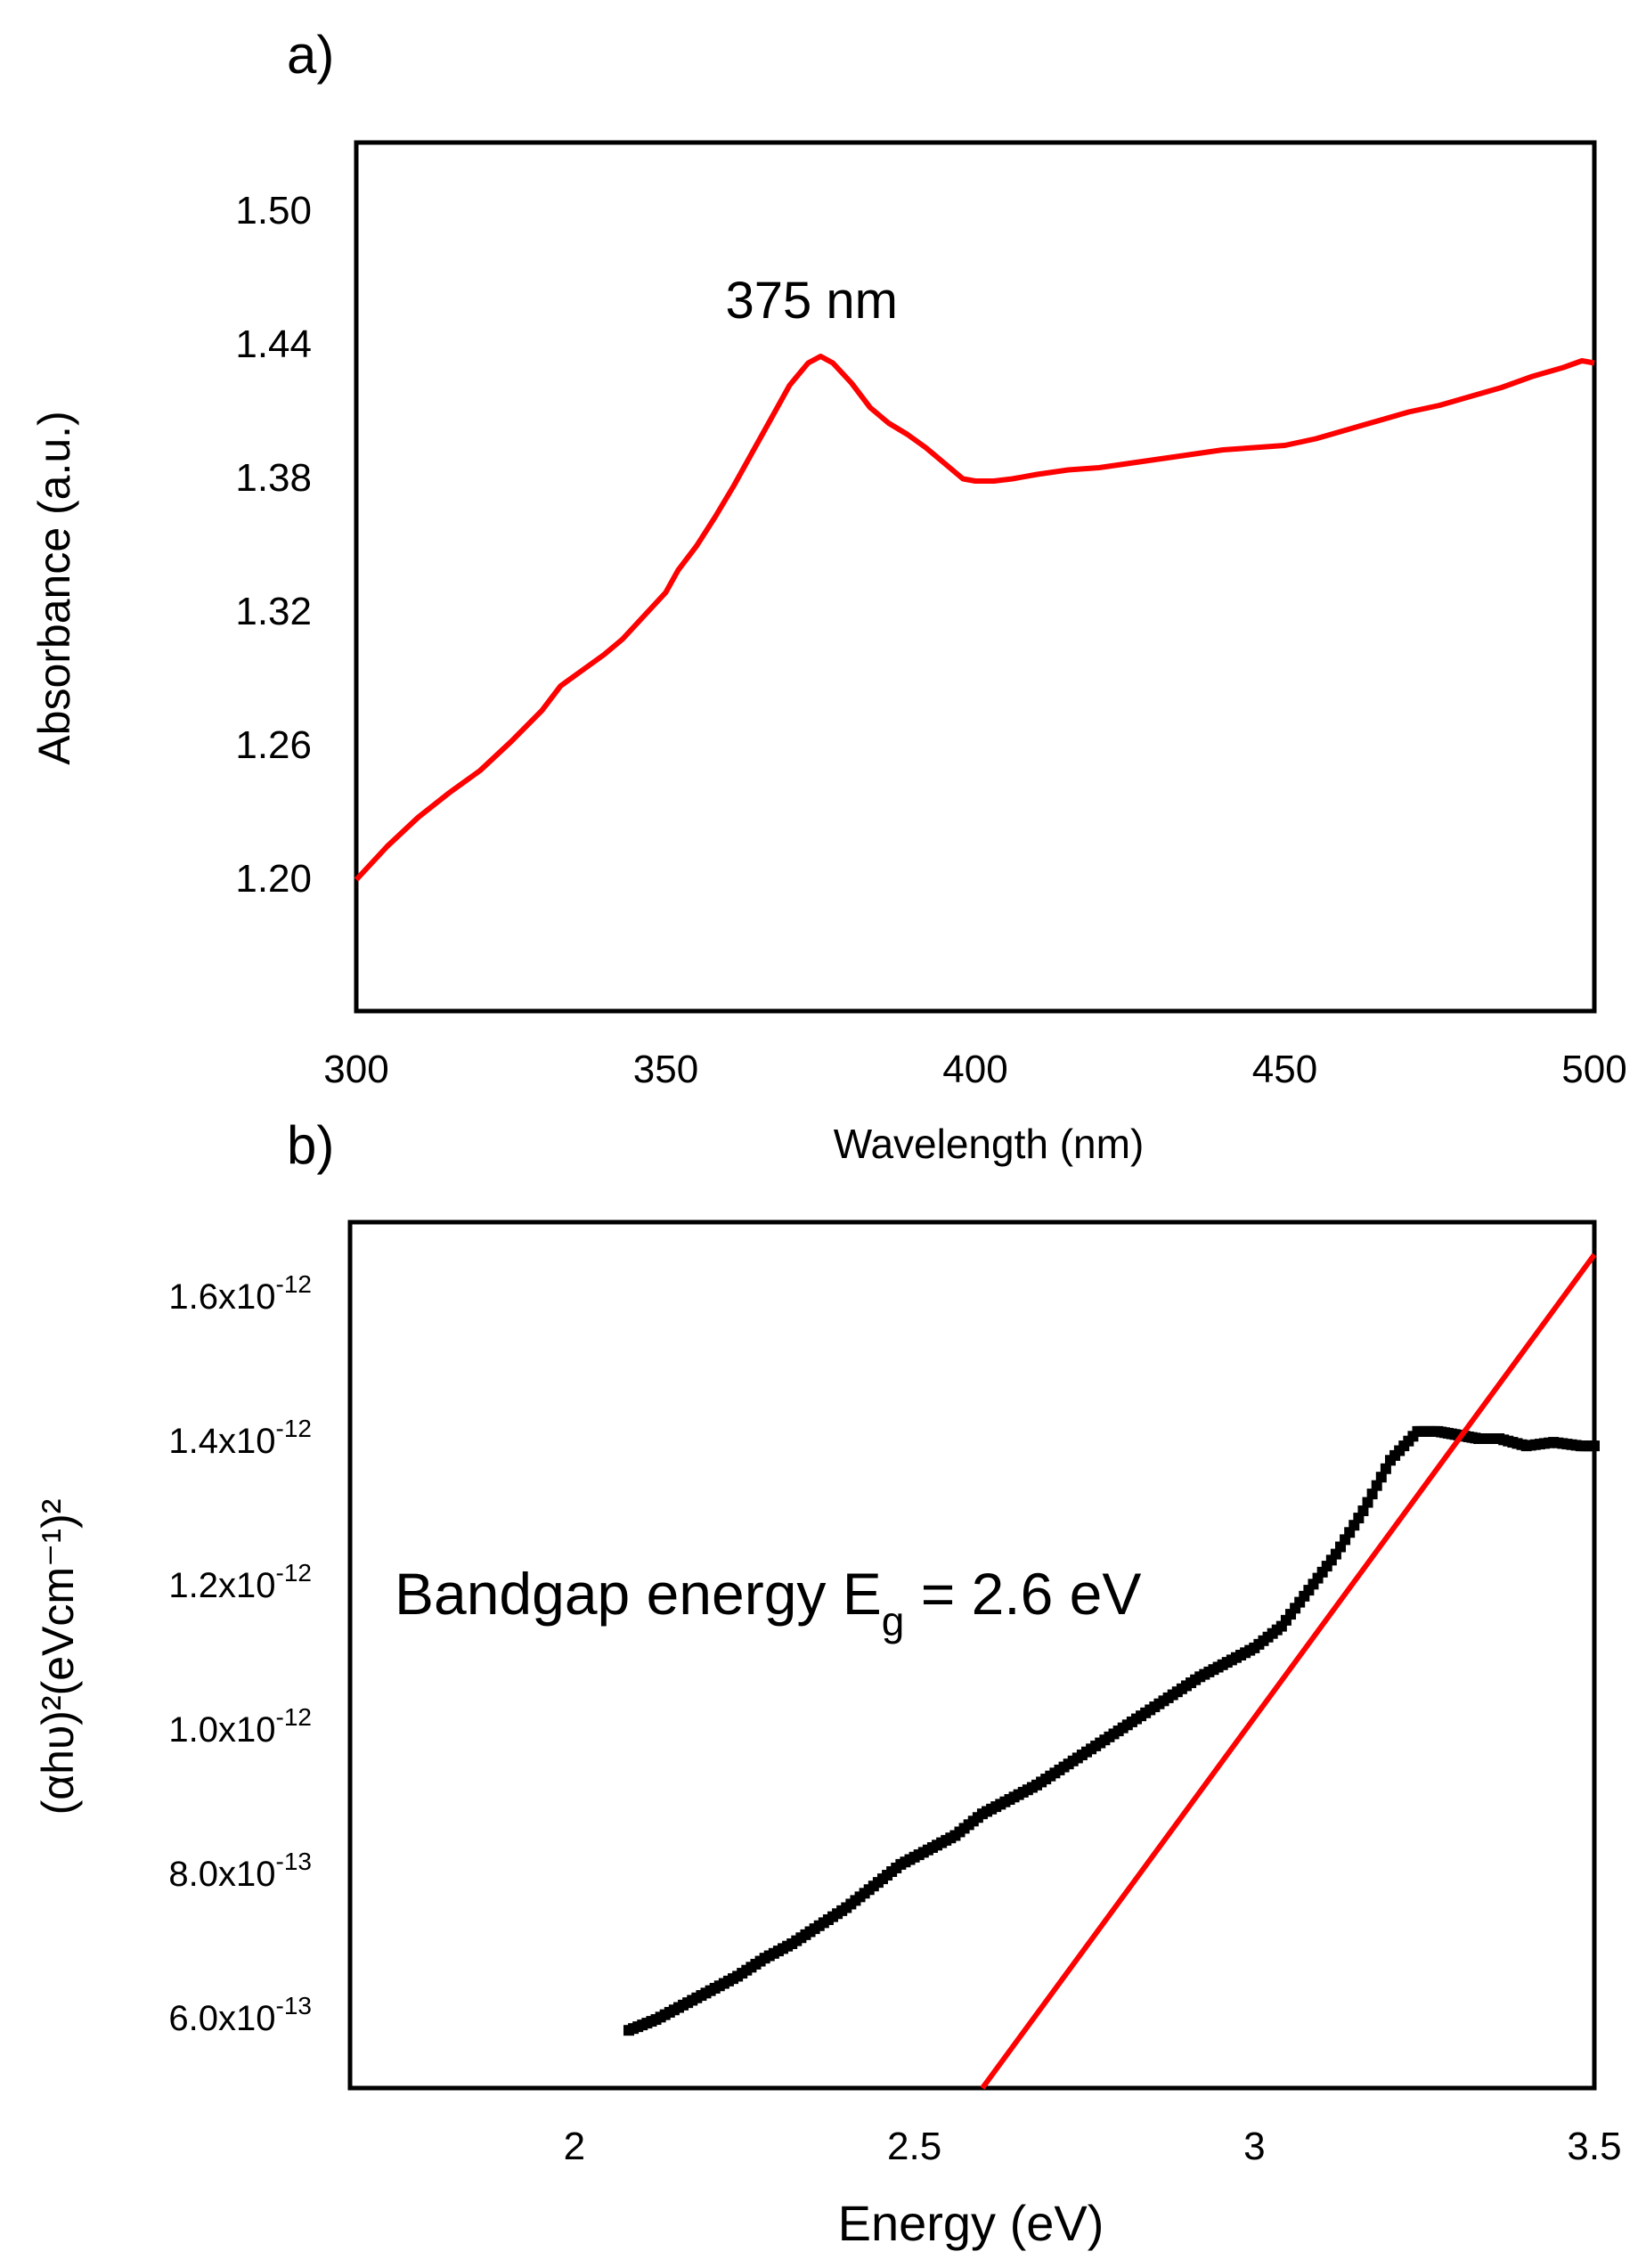 Image resolution: width=1646 pixels, height=2268 pixels. What do you see at coordinates (58, 1657) in the screenshot?
I see `panel-b-y-axis-label: (αhυ)²(eVcm⁻¹)²` at bounding box center [58, 1657].